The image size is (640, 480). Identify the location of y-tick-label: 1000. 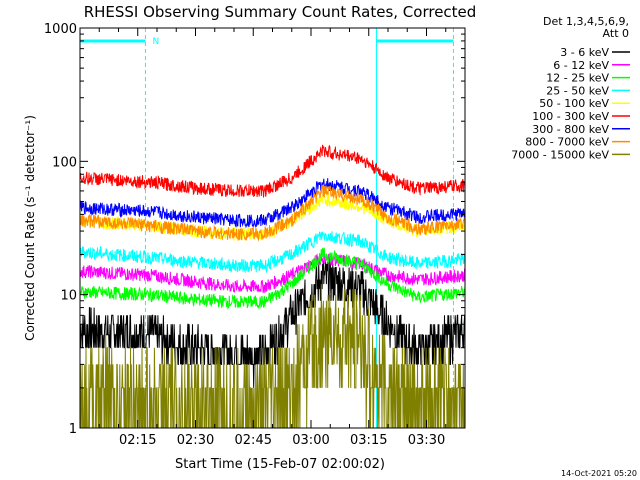
(60, 29).